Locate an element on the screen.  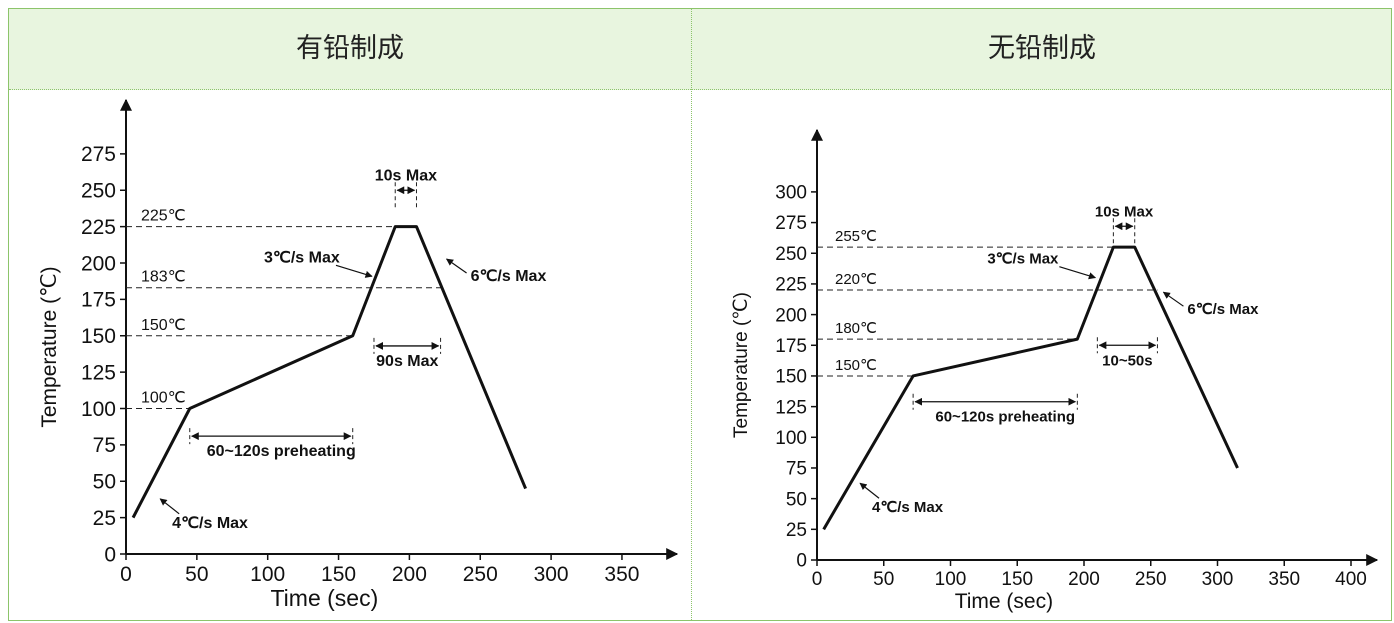
y-tick-label: 300 is located at coordinates (791, 193).